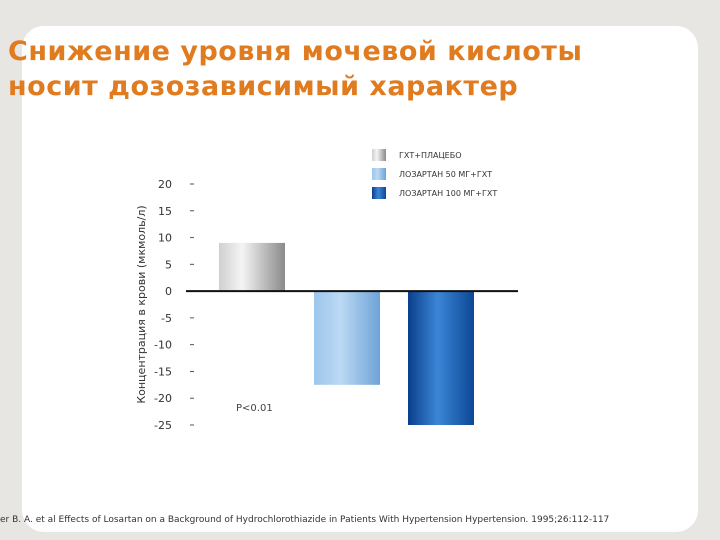 The image size is (720, 540). Describe the element at coordinates (163, 425) in the screenshot. I see `y-tick-label: -25` at that location.